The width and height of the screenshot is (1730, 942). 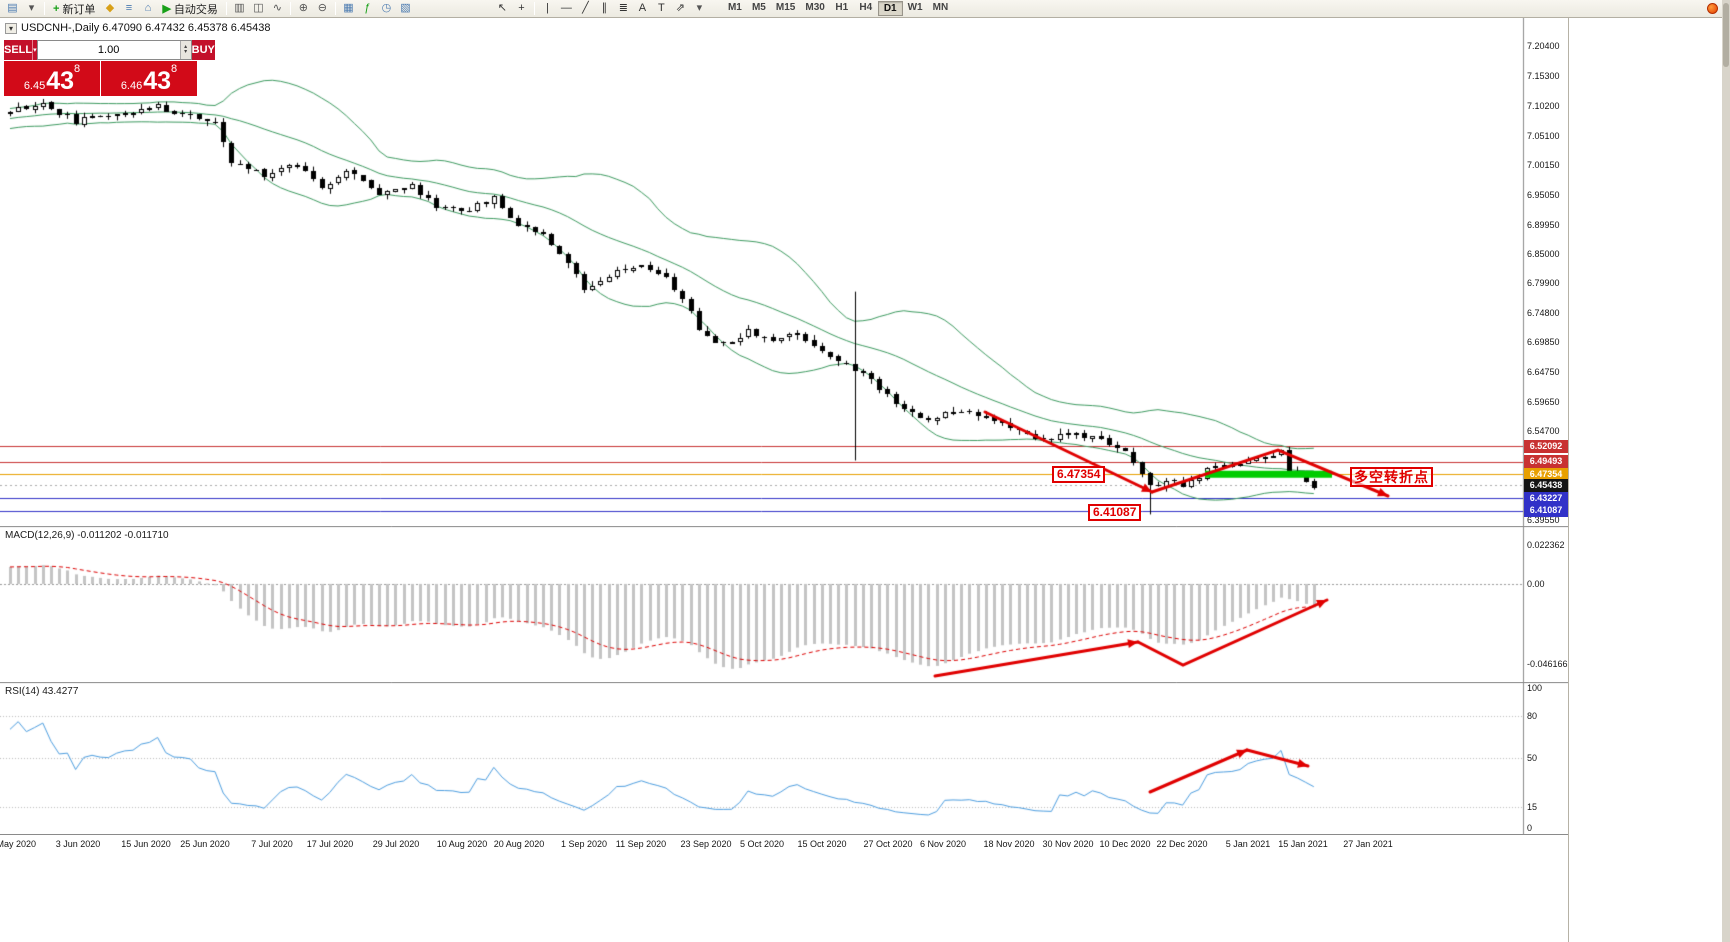 What do you see at coordinates (322, 9) in the screenshot?
I see `zoom-out-icon: ⊖` at bounding box center [322, 9].